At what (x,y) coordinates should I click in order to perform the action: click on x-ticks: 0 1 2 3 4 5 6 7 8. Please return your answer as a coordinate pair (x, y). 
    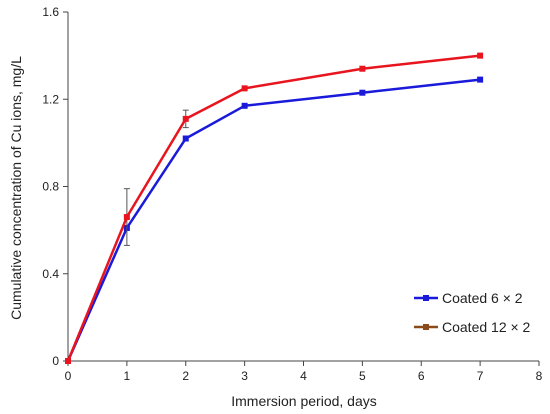
    Looking at the image, I should click on (304, 372).